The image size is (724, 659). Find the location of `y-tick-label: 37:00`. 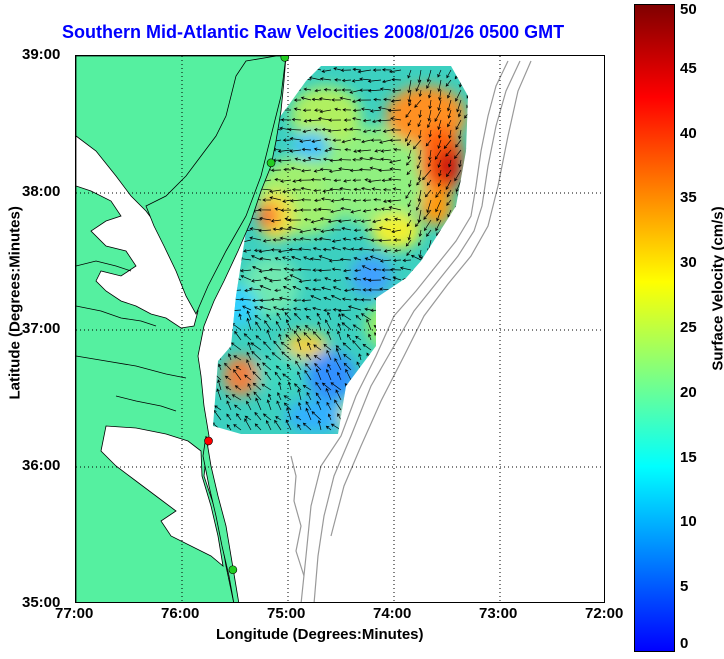

y-tick-label: 37:00 is located at coordinates (41, 328).